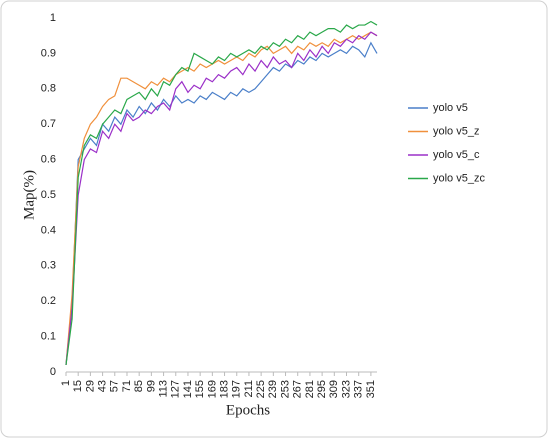 The width and height of the screenshot is (550, 440). Describe the element at coordinates (322, 389) in the screenshot. I see `x-tick-label: 295` at that location.